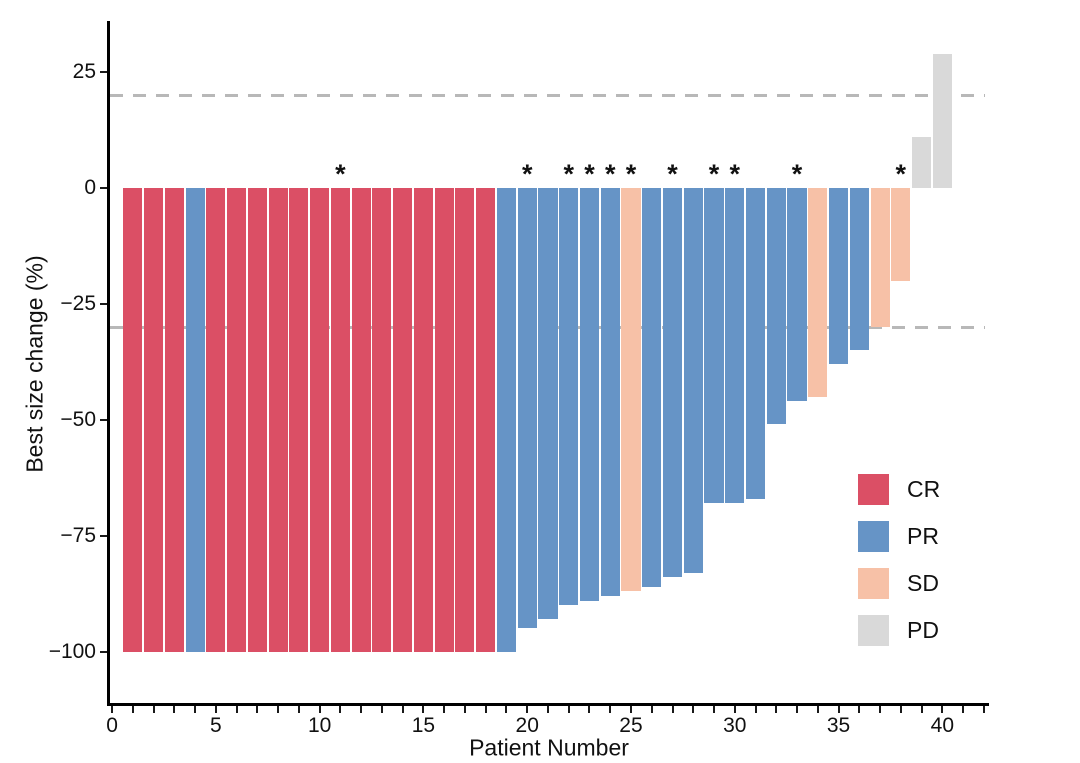 The height and width of the screenshot is (763, 1080). What do you see at coordinates (838, 725) in the screenshot?
I see `x-tick-label-35: 35` at bounding box center [838, 725].